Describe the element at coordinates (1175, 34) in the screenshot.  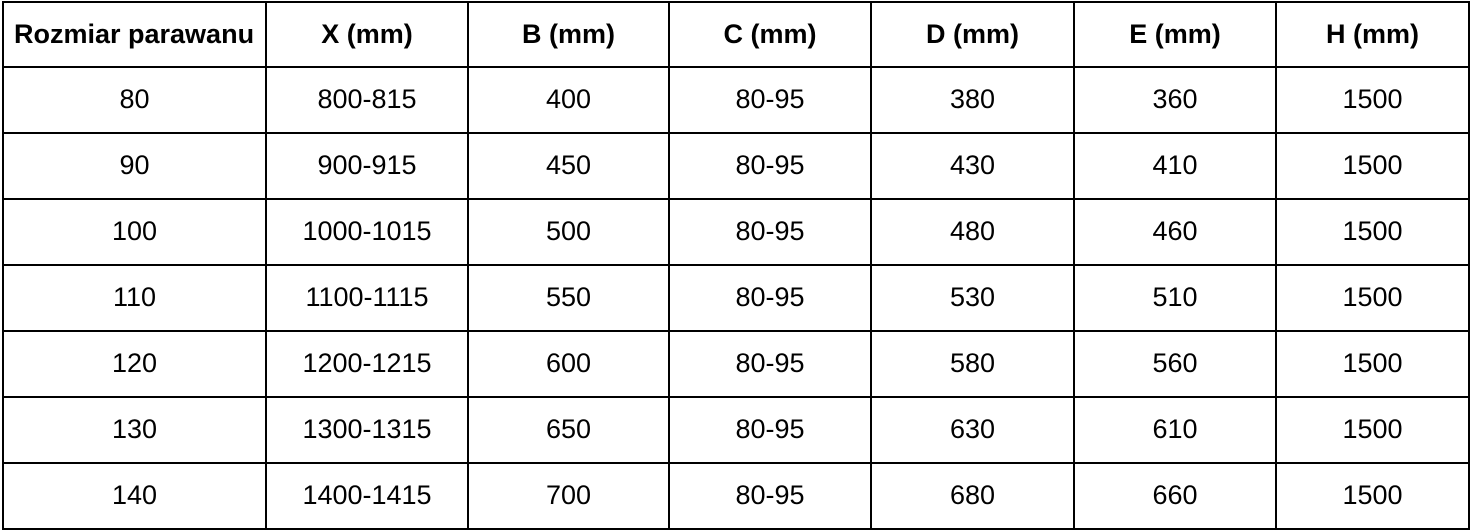
I see `column-header-e: E (mm)` at that location.